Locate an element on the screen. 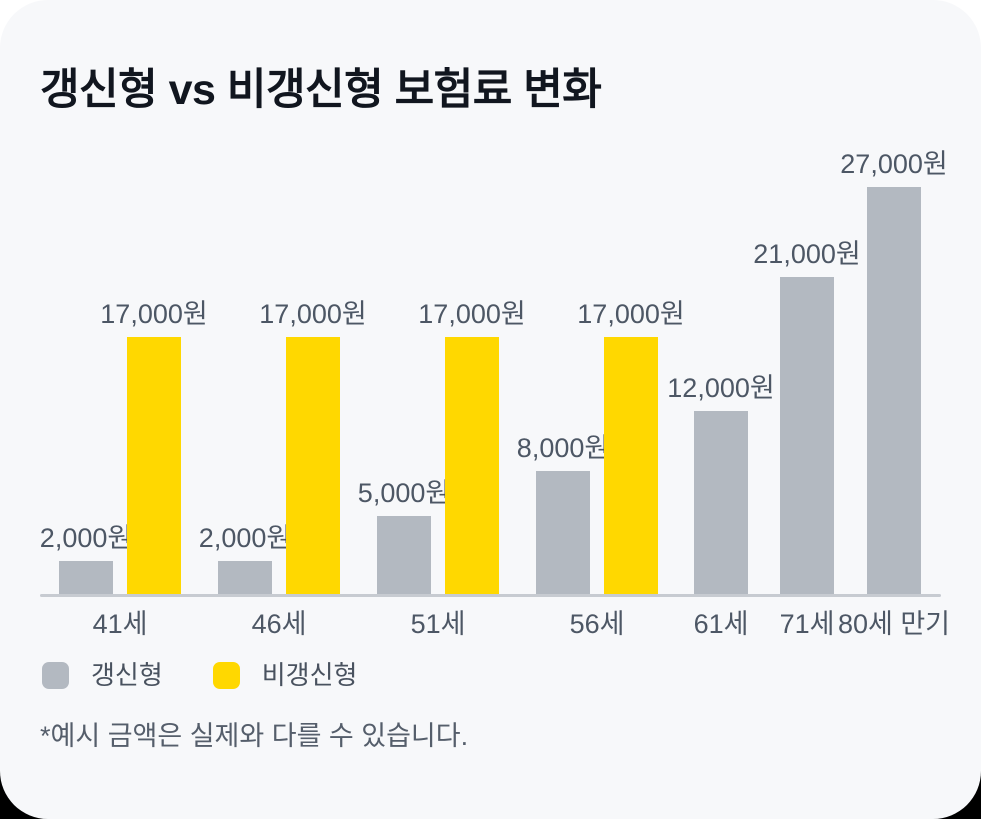  footnote: *예시 금액은 실제와 다를 수 있습니다. is located at coordinates (254, 736).